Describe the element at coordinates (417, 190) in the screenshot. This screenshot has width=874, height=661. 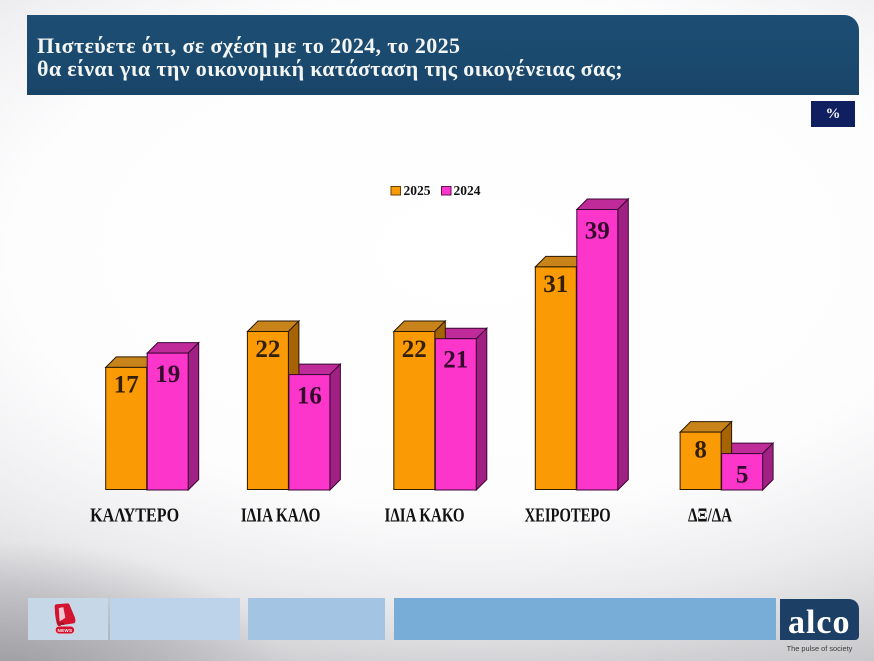
I see `svg-text: 2025` at that location.